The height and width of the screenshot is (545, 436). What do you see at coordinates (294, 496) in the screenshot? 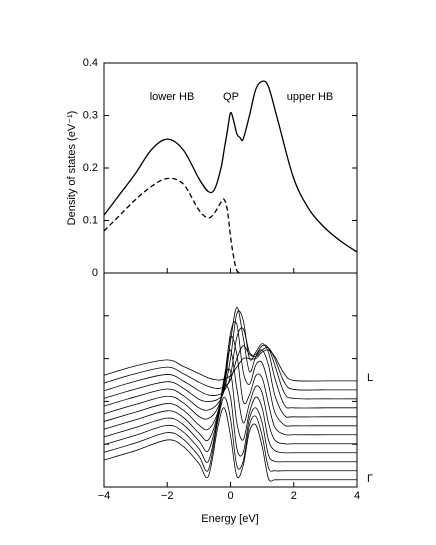
I see `x-tick-label: 2` at bounding box center [294, 496].